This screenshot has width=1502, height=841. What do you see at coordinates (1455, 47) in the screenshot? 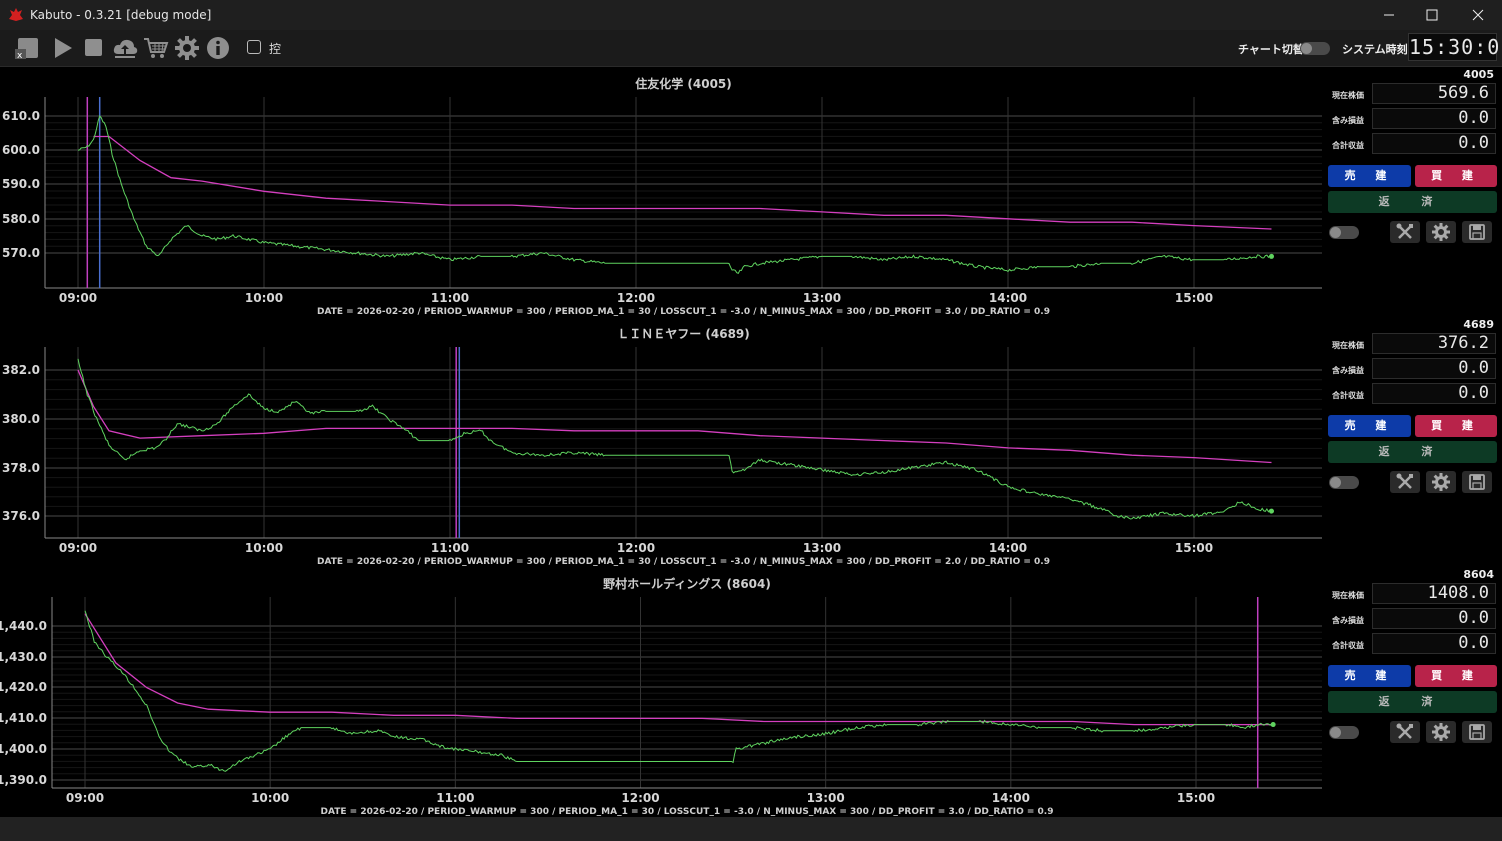
I see `system-time-display: 15:30:01` at bounding box center [1455, 47].